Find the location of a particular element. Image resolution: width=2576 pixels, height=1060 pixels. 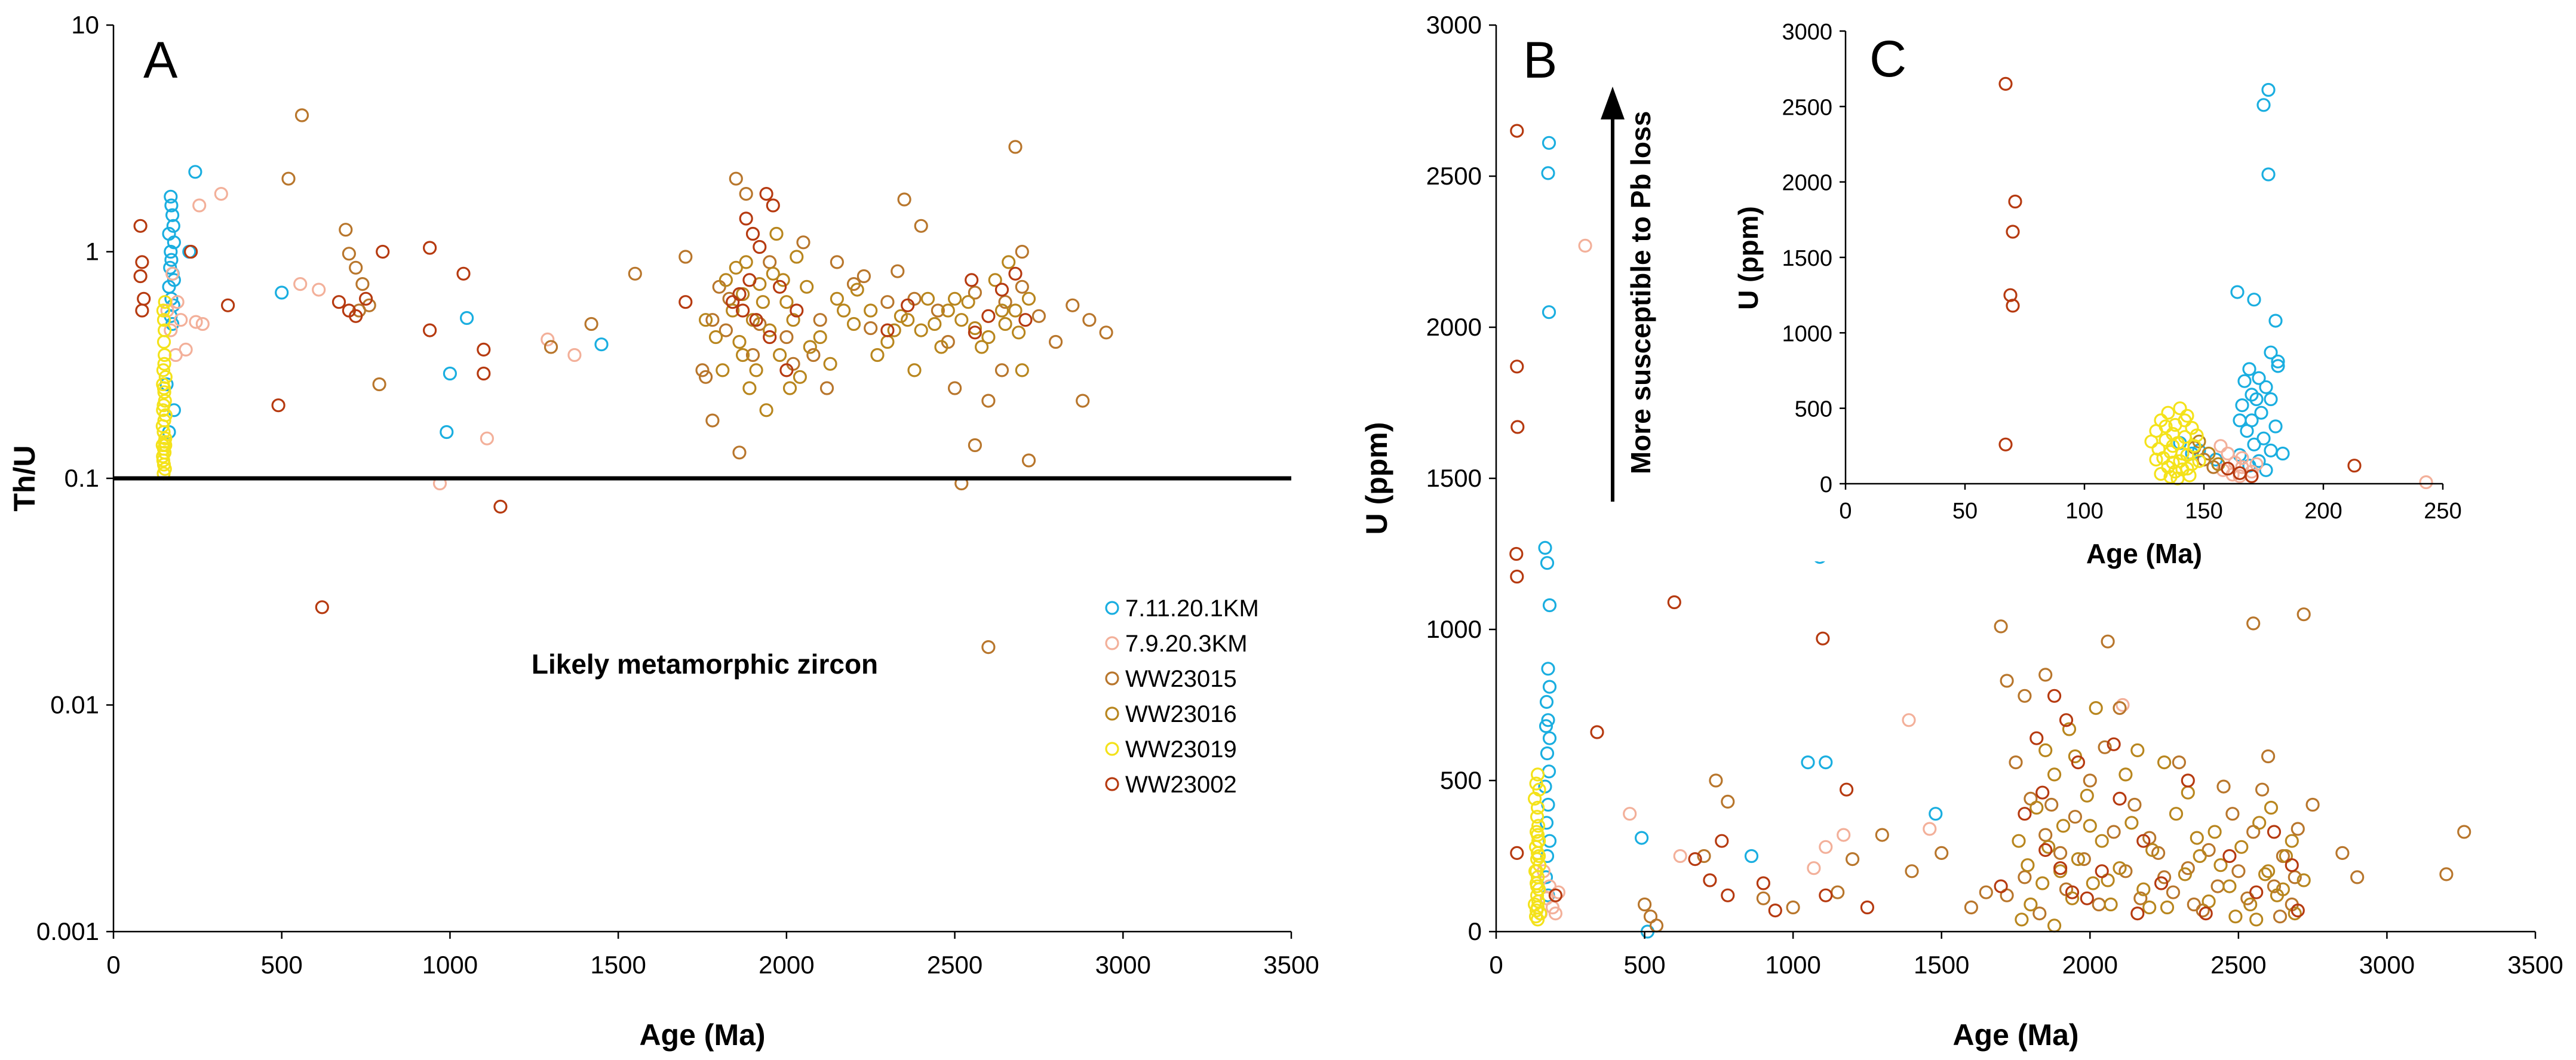

y-tick-label: 1 is located at coordinates (92, 252).